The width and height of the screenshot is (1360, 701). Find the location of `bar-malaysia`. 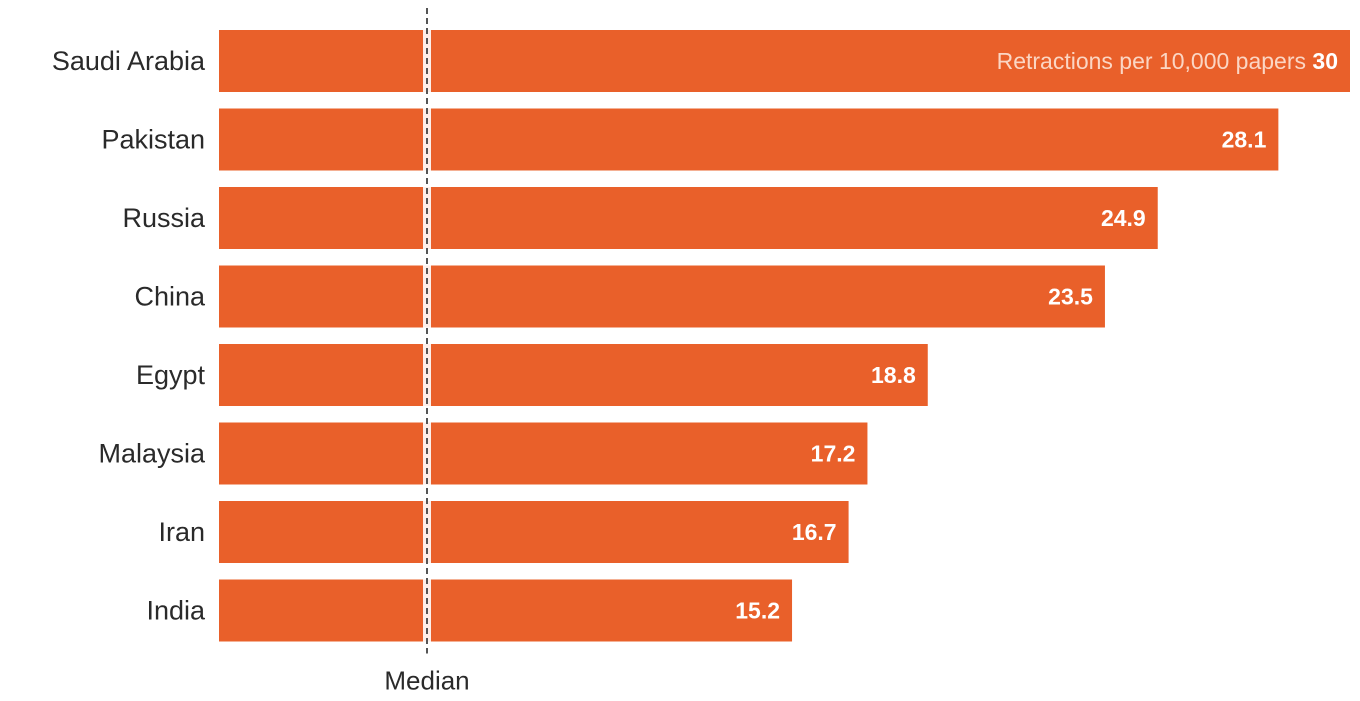

bar-malaysia is located at coordinates (543, 453).